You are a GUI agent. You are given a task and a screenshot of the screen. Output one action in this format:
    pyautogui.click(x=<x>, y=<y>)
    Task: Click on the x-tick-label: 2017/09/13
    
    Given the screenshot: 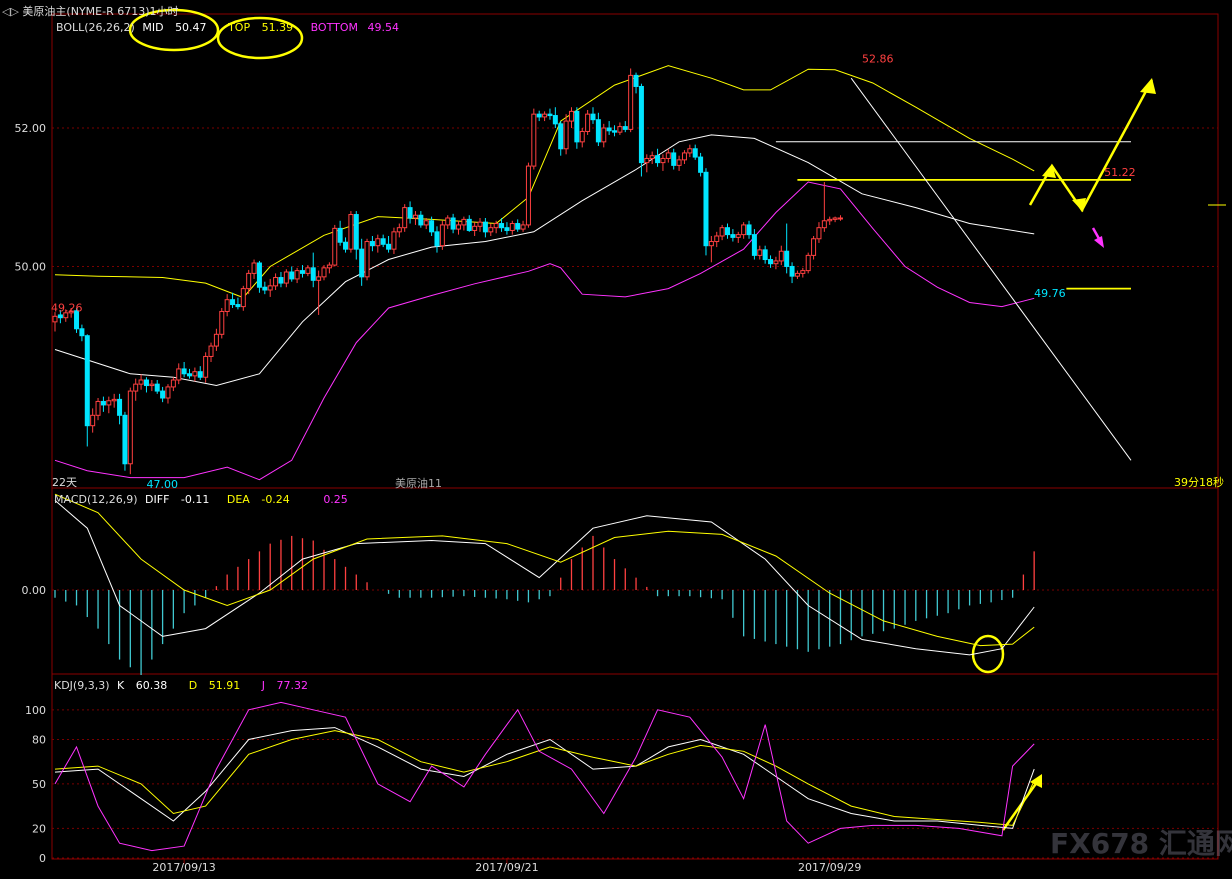 What is the action you would take?
    pyautogui.click(x=183, y=867)
    